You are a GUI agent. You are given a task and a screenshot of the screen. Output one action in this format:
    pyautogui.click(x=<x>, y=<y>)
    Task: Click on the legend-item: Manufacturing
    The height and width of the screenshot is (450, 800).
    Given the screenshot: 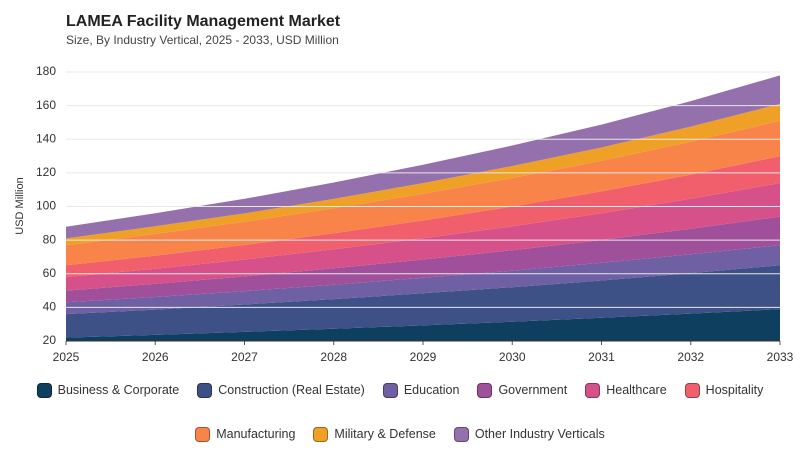 What is the action you would take?
    pyautogui.click(x=245, y=434)
    